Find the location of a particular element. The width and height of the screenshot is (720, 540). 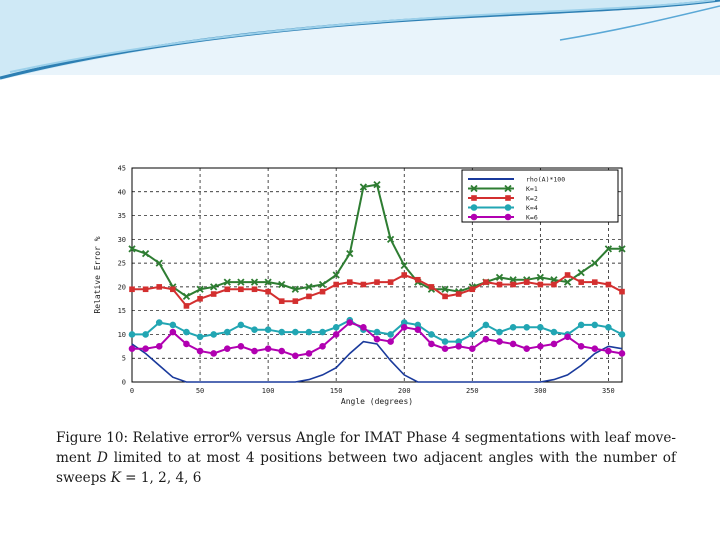

y-tick-label: 35 is located at coordinates (122, 216).